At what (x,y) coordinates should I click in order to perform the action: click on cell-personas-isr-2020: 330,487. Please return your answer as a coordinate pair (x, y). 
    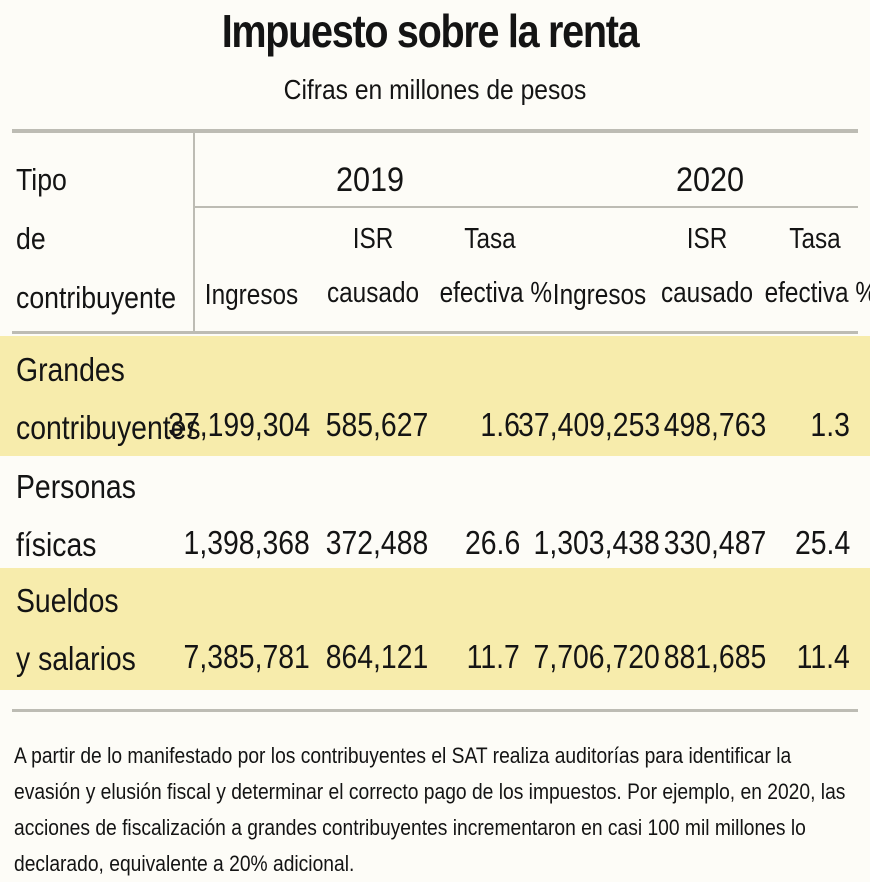
    Looking at the image, I should click on (714, 542).